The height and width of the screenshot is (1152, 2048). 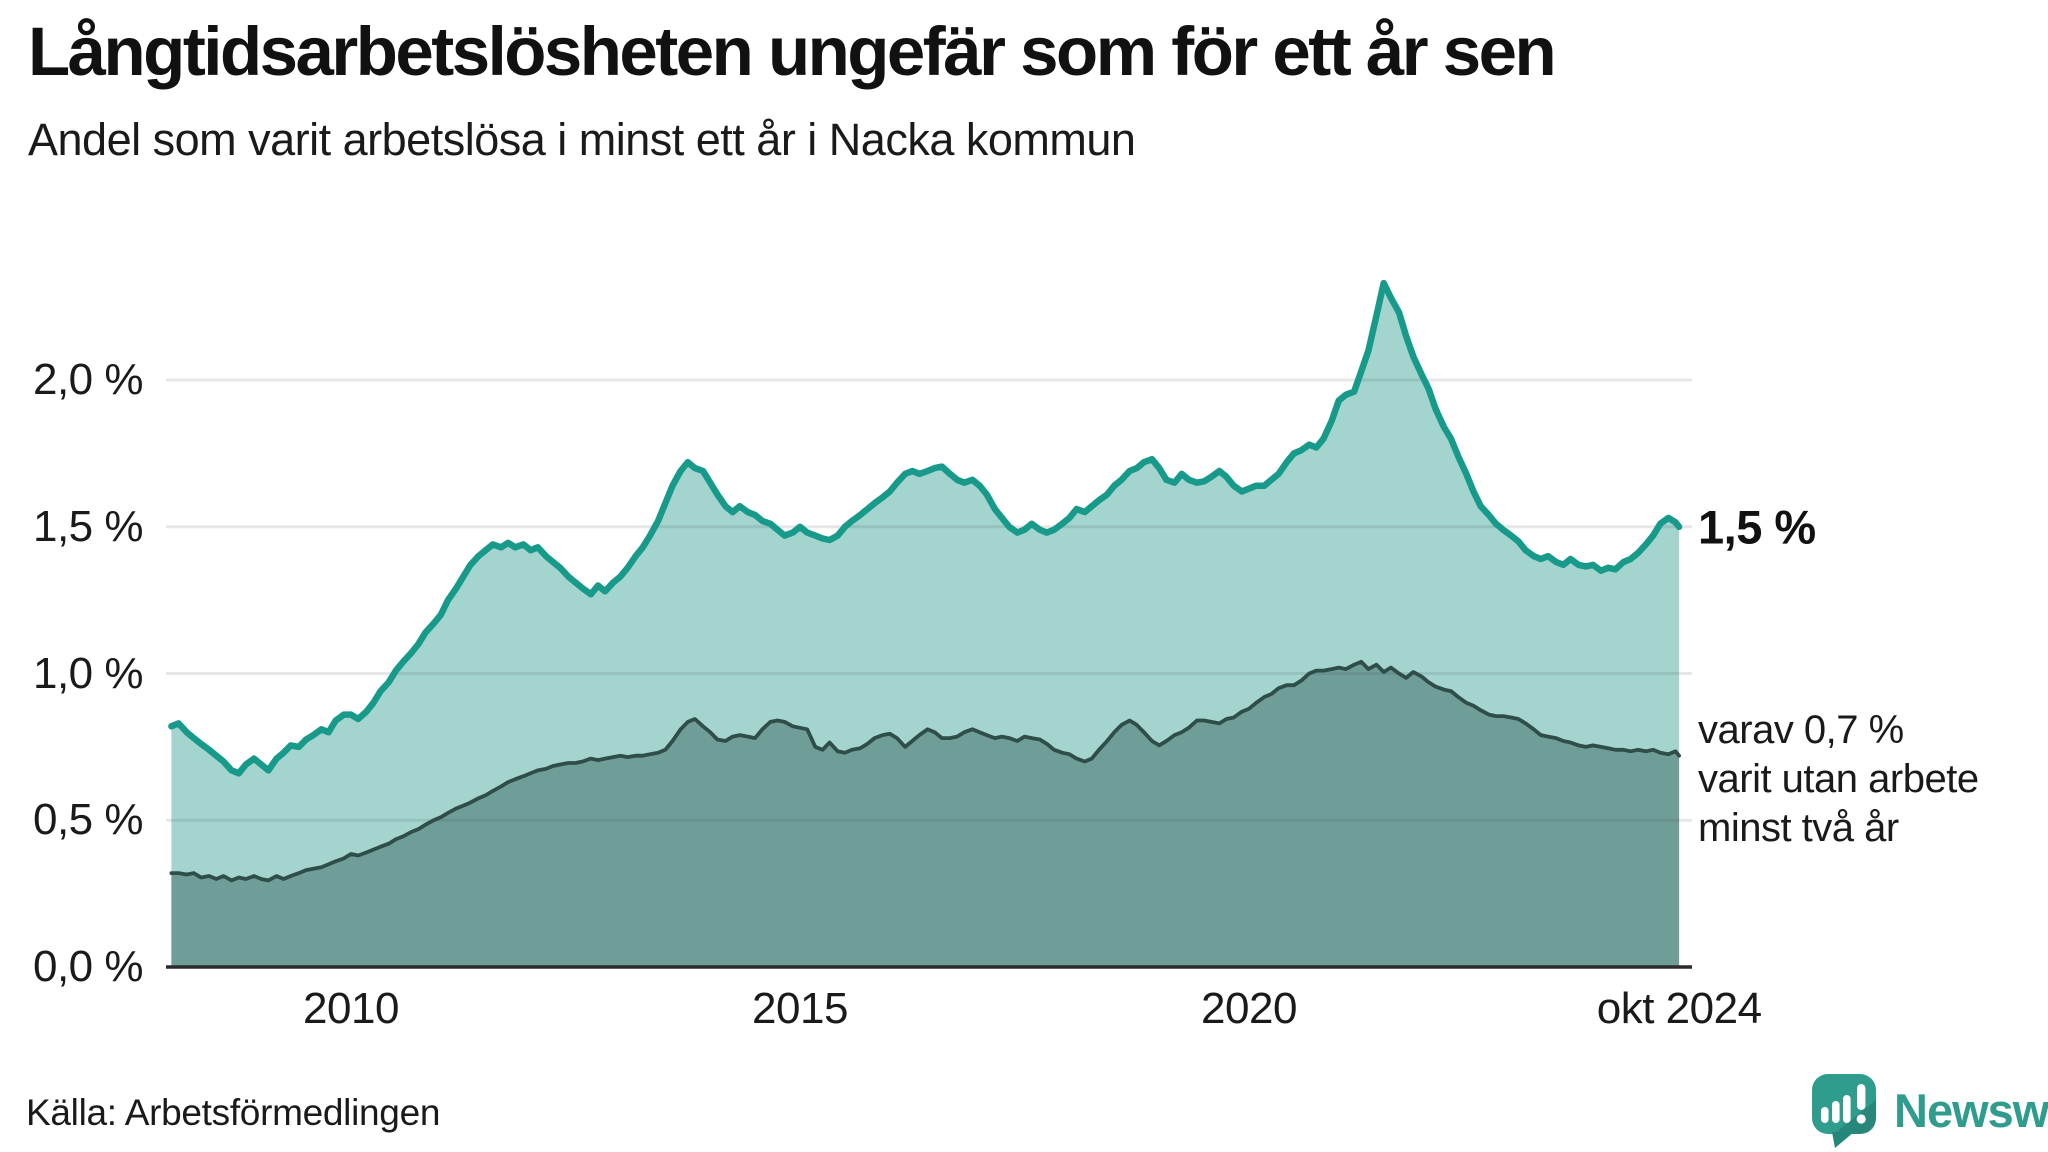 What do you see at coordinates (925, 771) in the screenshot?
I see `series-line-min-2yr` at bounding box center [925, 771].